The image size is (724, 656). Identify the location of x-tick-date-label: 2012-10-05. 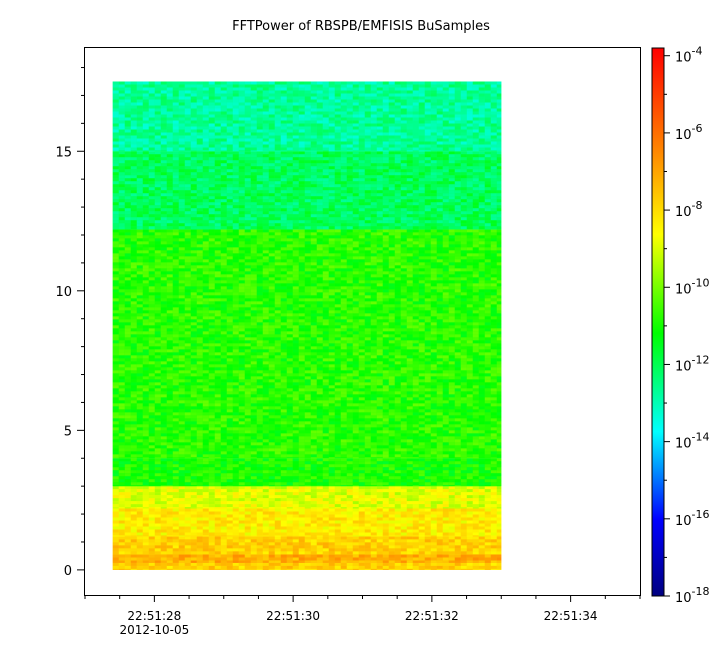
(155, 630).